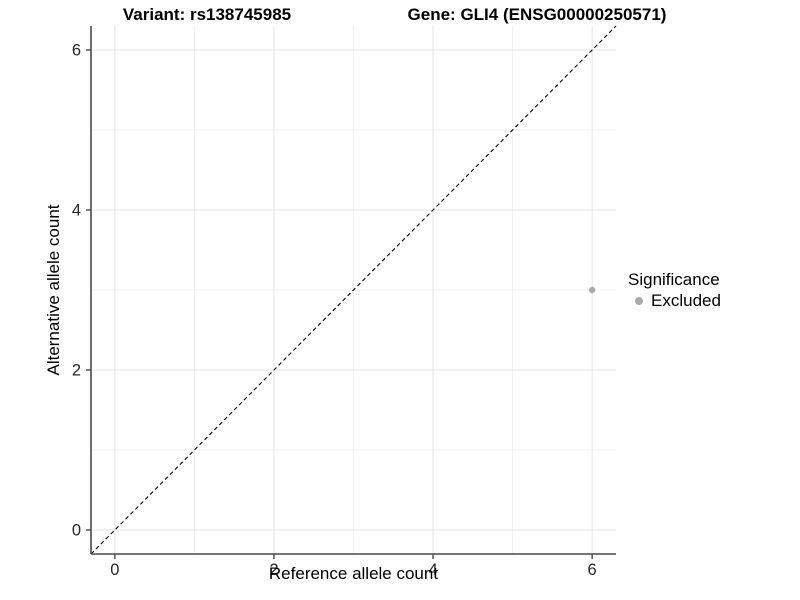 Image resolution: width=800 pixels, height=600 pixels. Describe the element at coordinates (432, 570) in the screenshot. I see `x-tick-label: 4` at that location.